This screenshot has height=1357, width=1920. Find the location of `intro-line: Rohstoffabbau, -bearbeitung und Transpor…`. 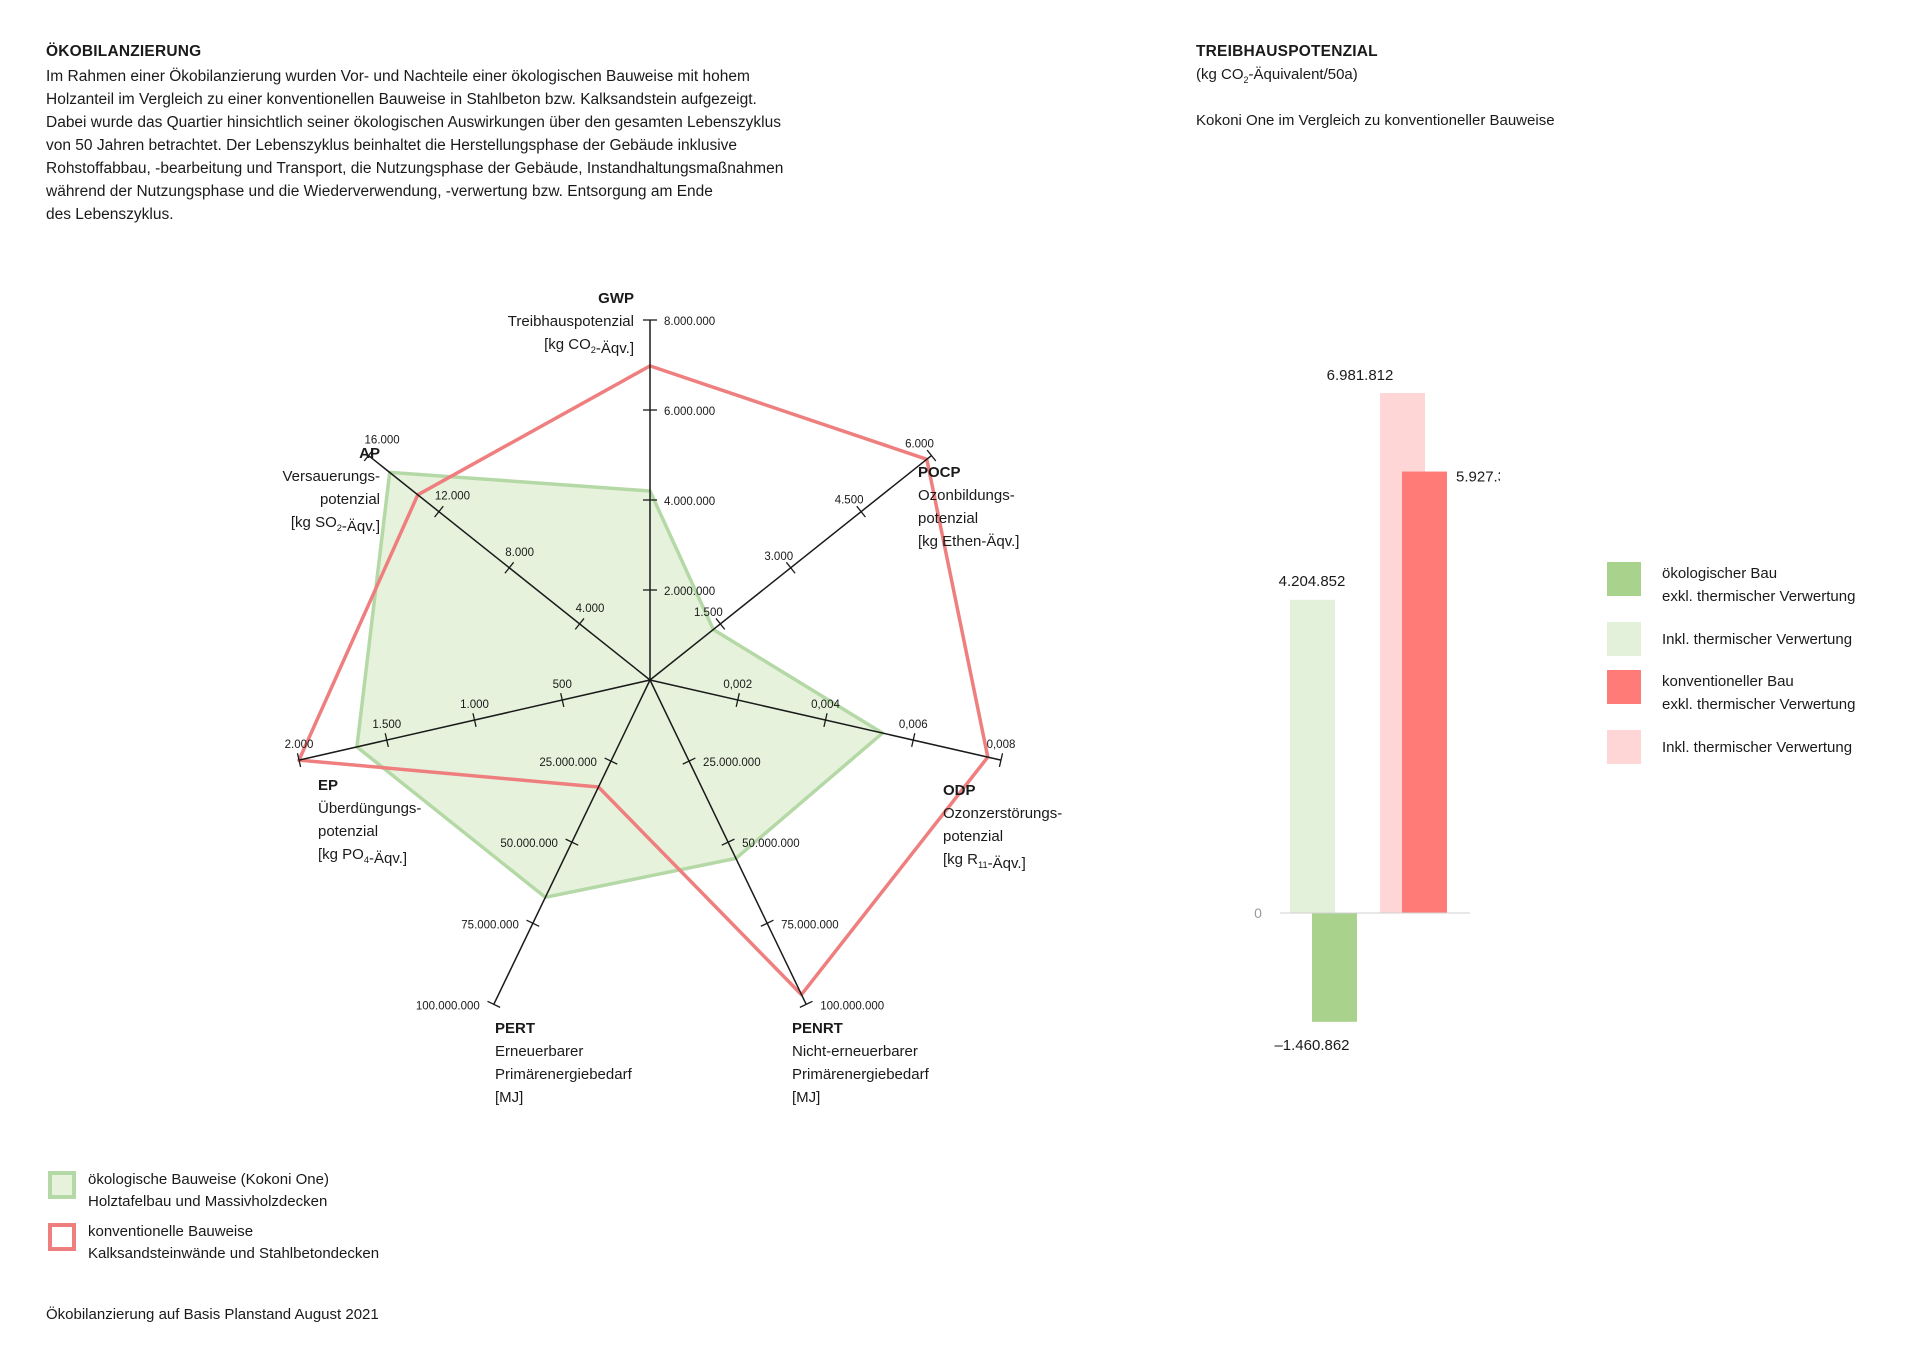

intro-line: Rohstoffabbau, -bearbeitung und Transpor… is located at coordinates (415, 168).